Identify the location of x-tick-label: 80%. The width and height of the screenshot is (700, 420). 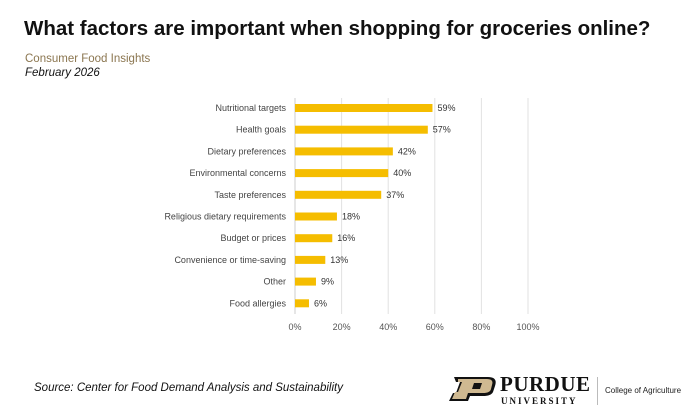
(481, 327).